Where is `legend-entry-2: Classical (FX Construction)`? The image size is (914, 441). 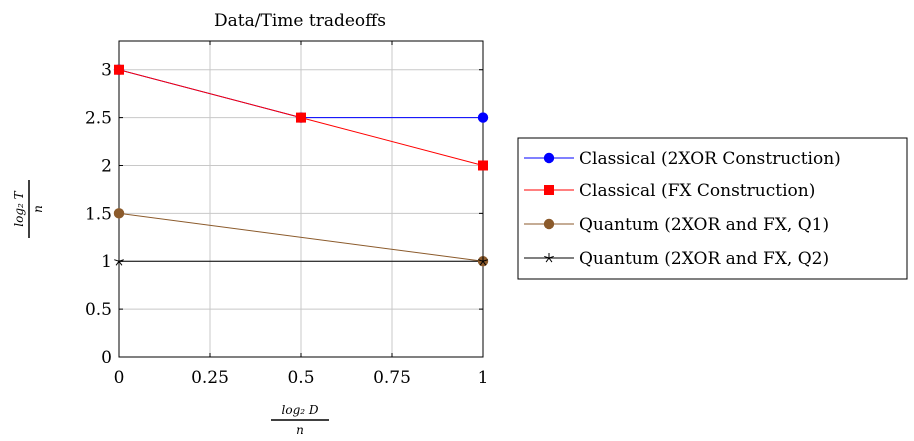
legend-entry-2: Classical (FX Construction) is located at coordinates (669, 191).